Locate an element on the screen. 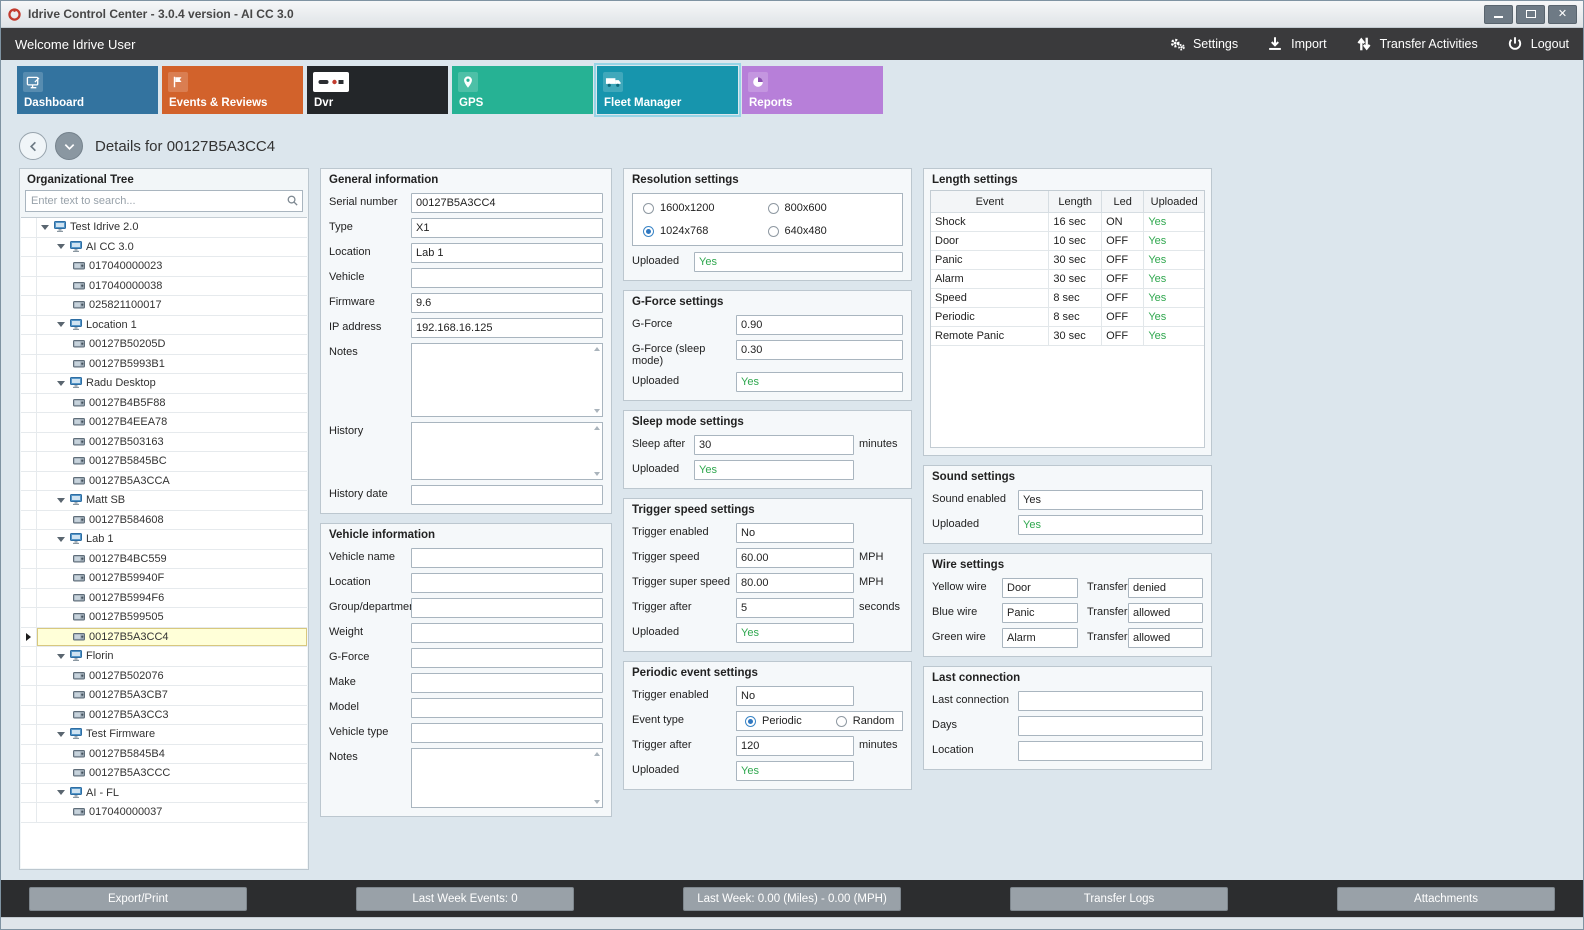  field-input-type is located at coordinates (507, 228).